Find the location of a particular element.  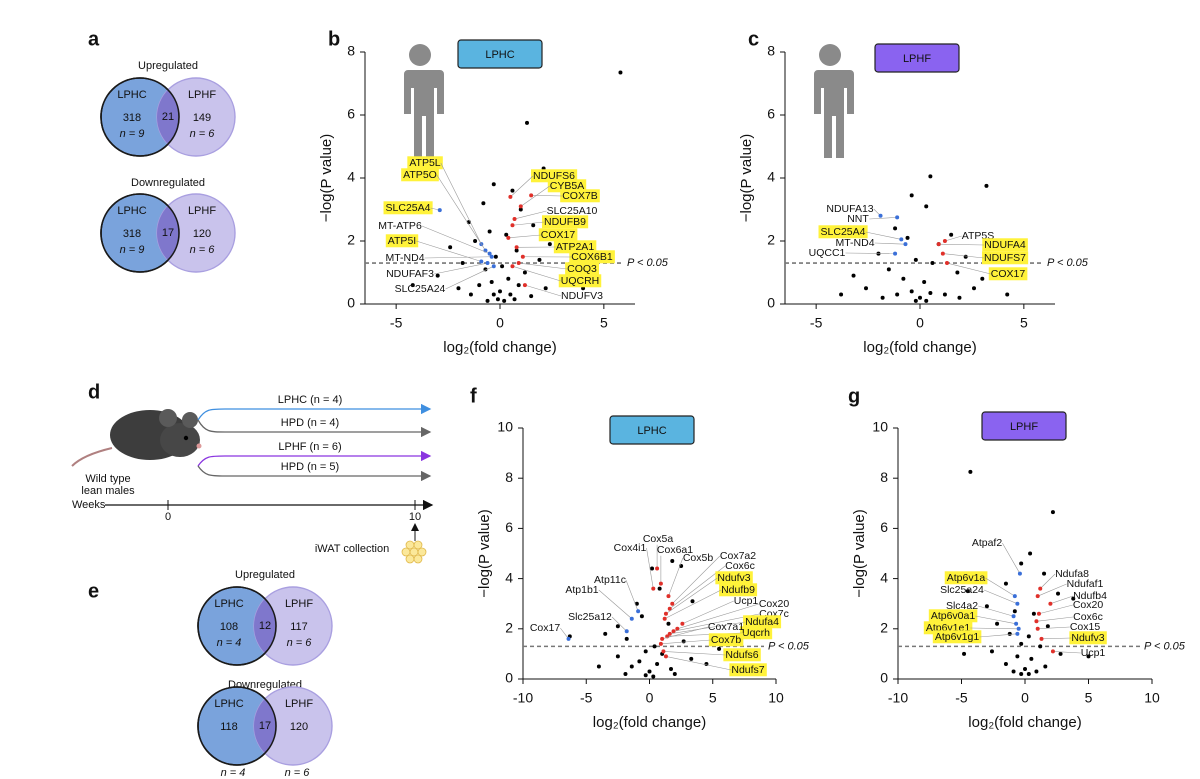

mouse-eye is located at coordinates (186, 438).